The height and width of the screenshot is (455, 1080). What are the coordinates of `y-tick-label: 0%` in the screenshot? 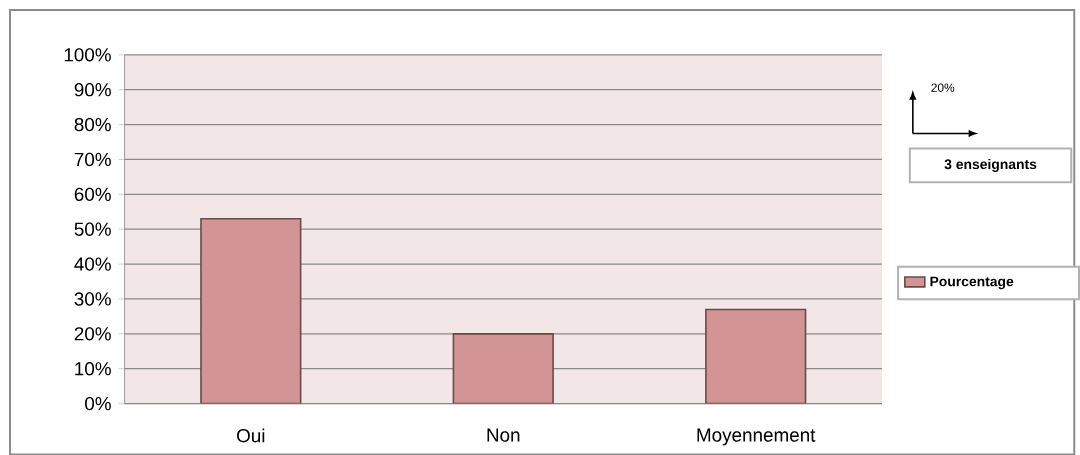 It's located at (98, 403).